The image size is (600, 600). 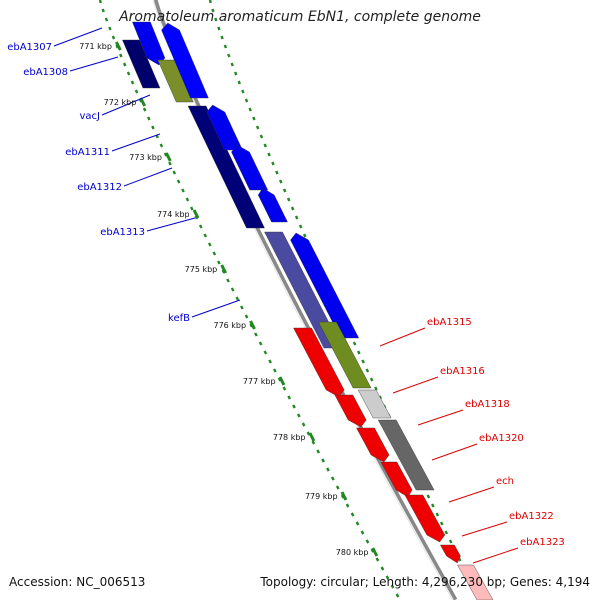 I want to click on gene-label-right: ebA1322, so click(x=531, y=516).